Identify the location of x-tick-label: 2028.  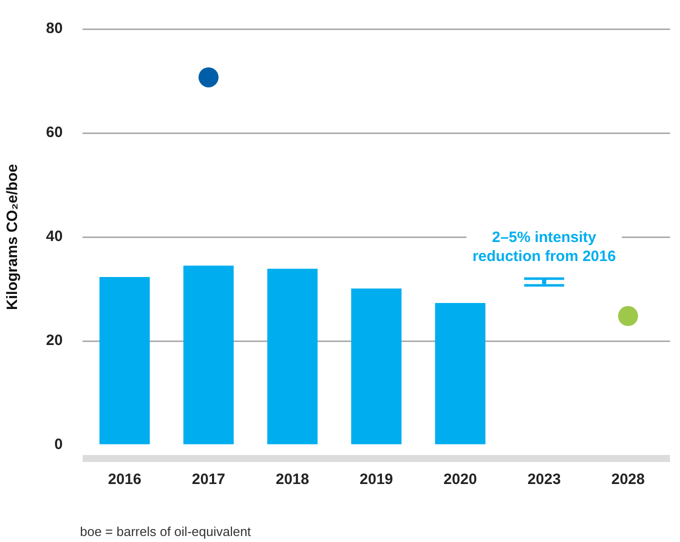
(628, 479).